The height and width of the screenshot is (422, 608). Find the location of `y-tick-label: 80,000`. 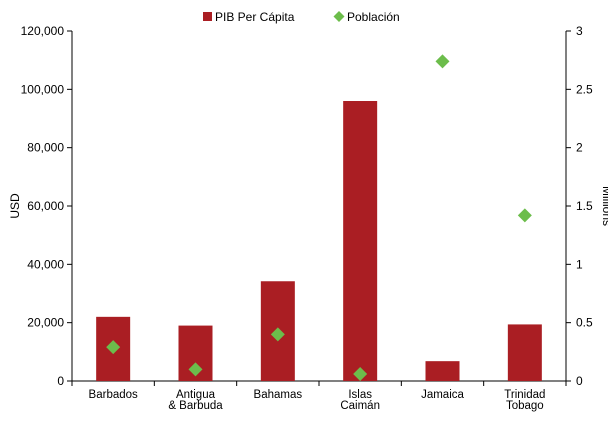

y-tick-label: 80,000 is located at coordinates (45, 148).